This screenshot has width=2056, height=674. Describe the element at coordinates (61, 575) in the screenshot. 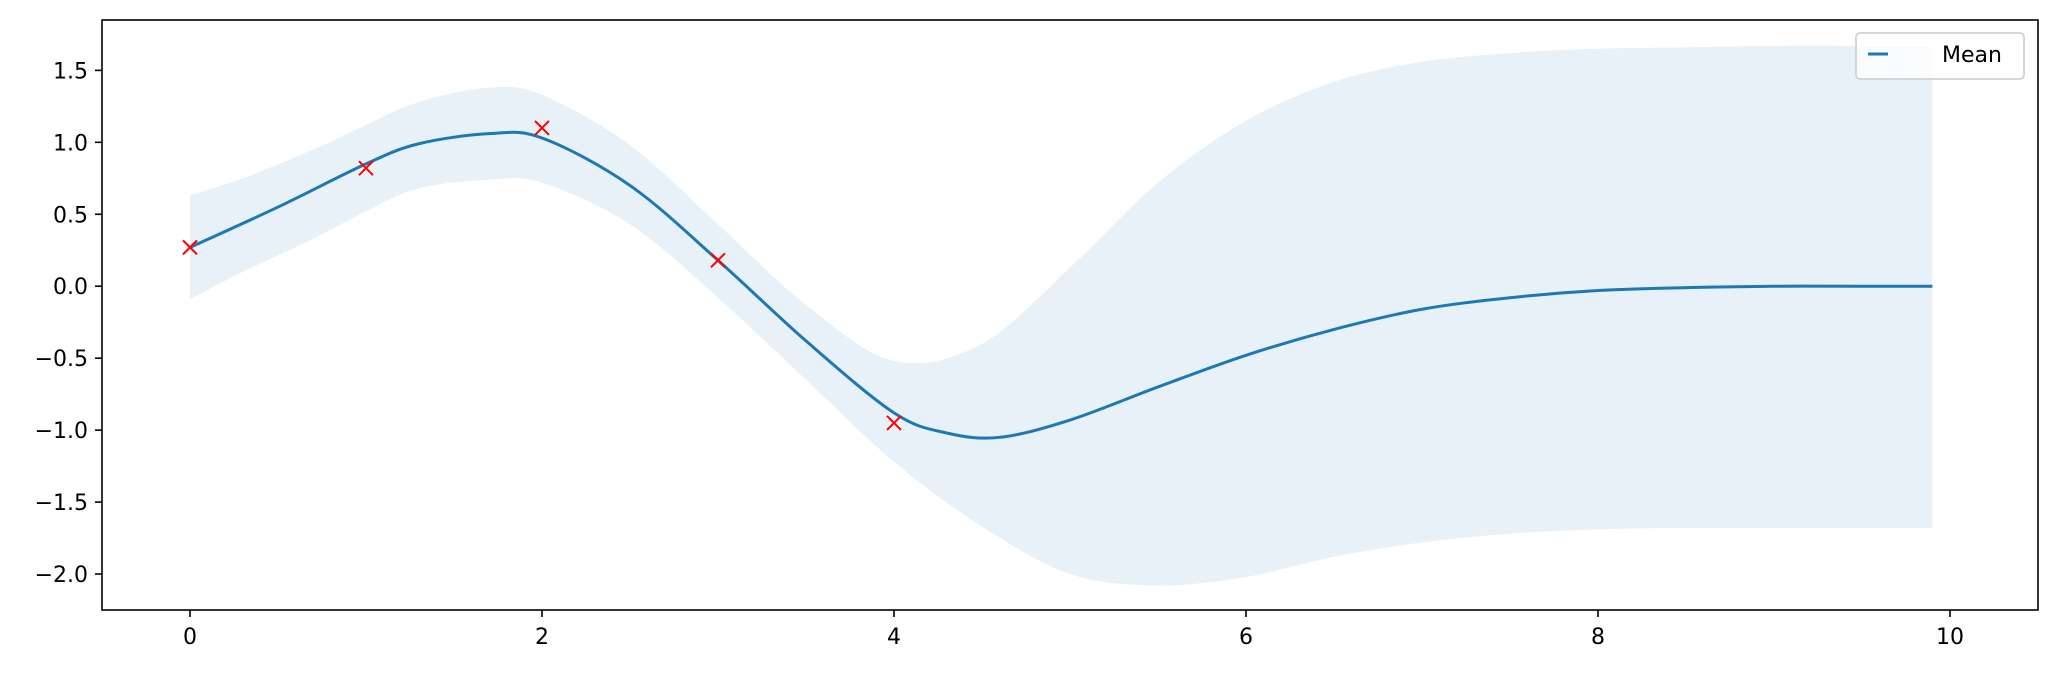

I see `y-tick-label: −2.0` at that location.